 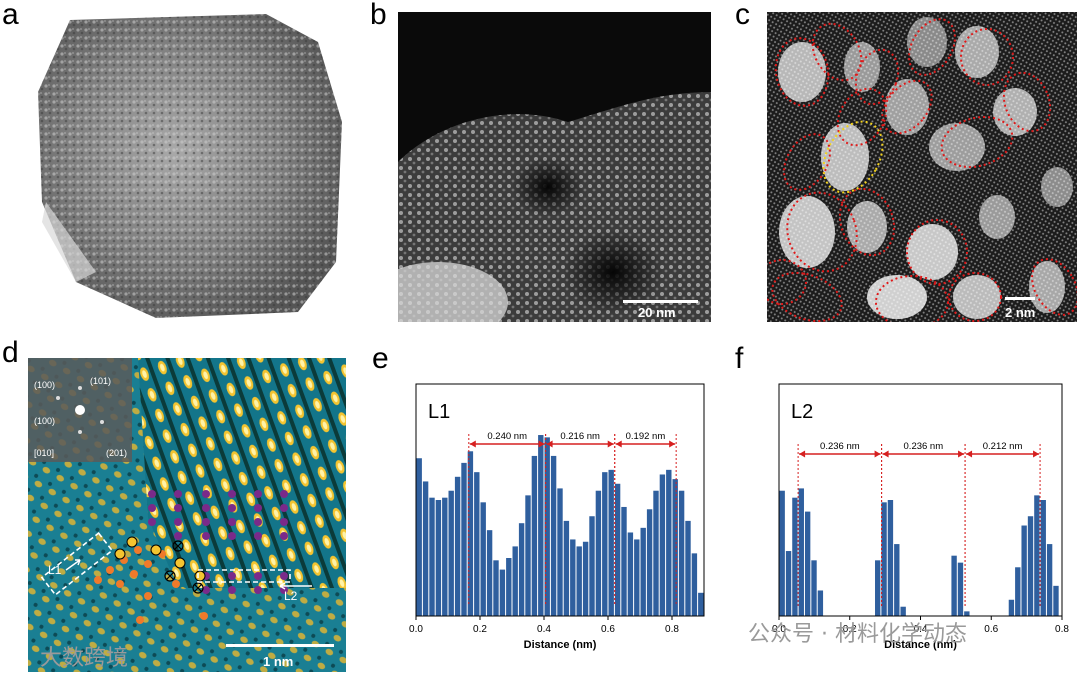 I want to click on panel-b-scalebar, so click(x=660, y=301).